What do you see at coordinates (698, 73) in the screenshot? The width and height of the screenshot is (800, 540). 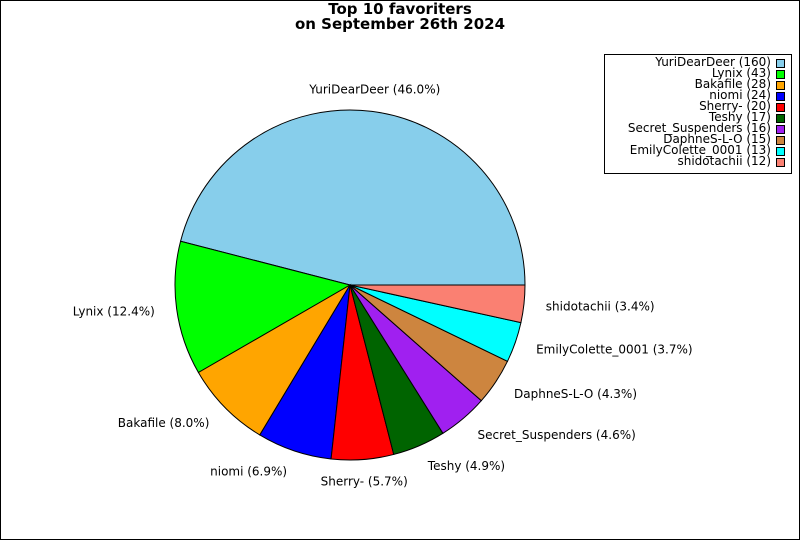 I see `legend-item-1: Lynix (43)` at bounding box center [698, 73].